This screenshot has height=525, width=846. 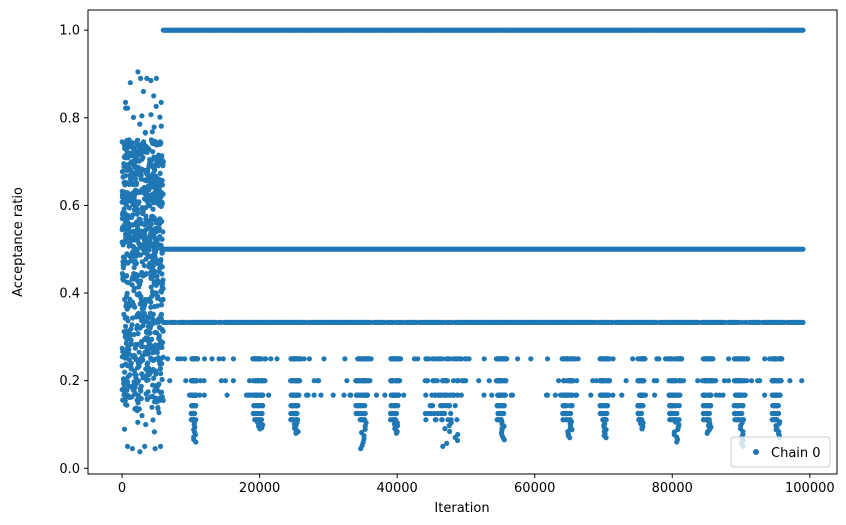 What do you see at coordinates (756, 452) in the screenshot?
I see `legend-marker` at bounding box center [756, 452].